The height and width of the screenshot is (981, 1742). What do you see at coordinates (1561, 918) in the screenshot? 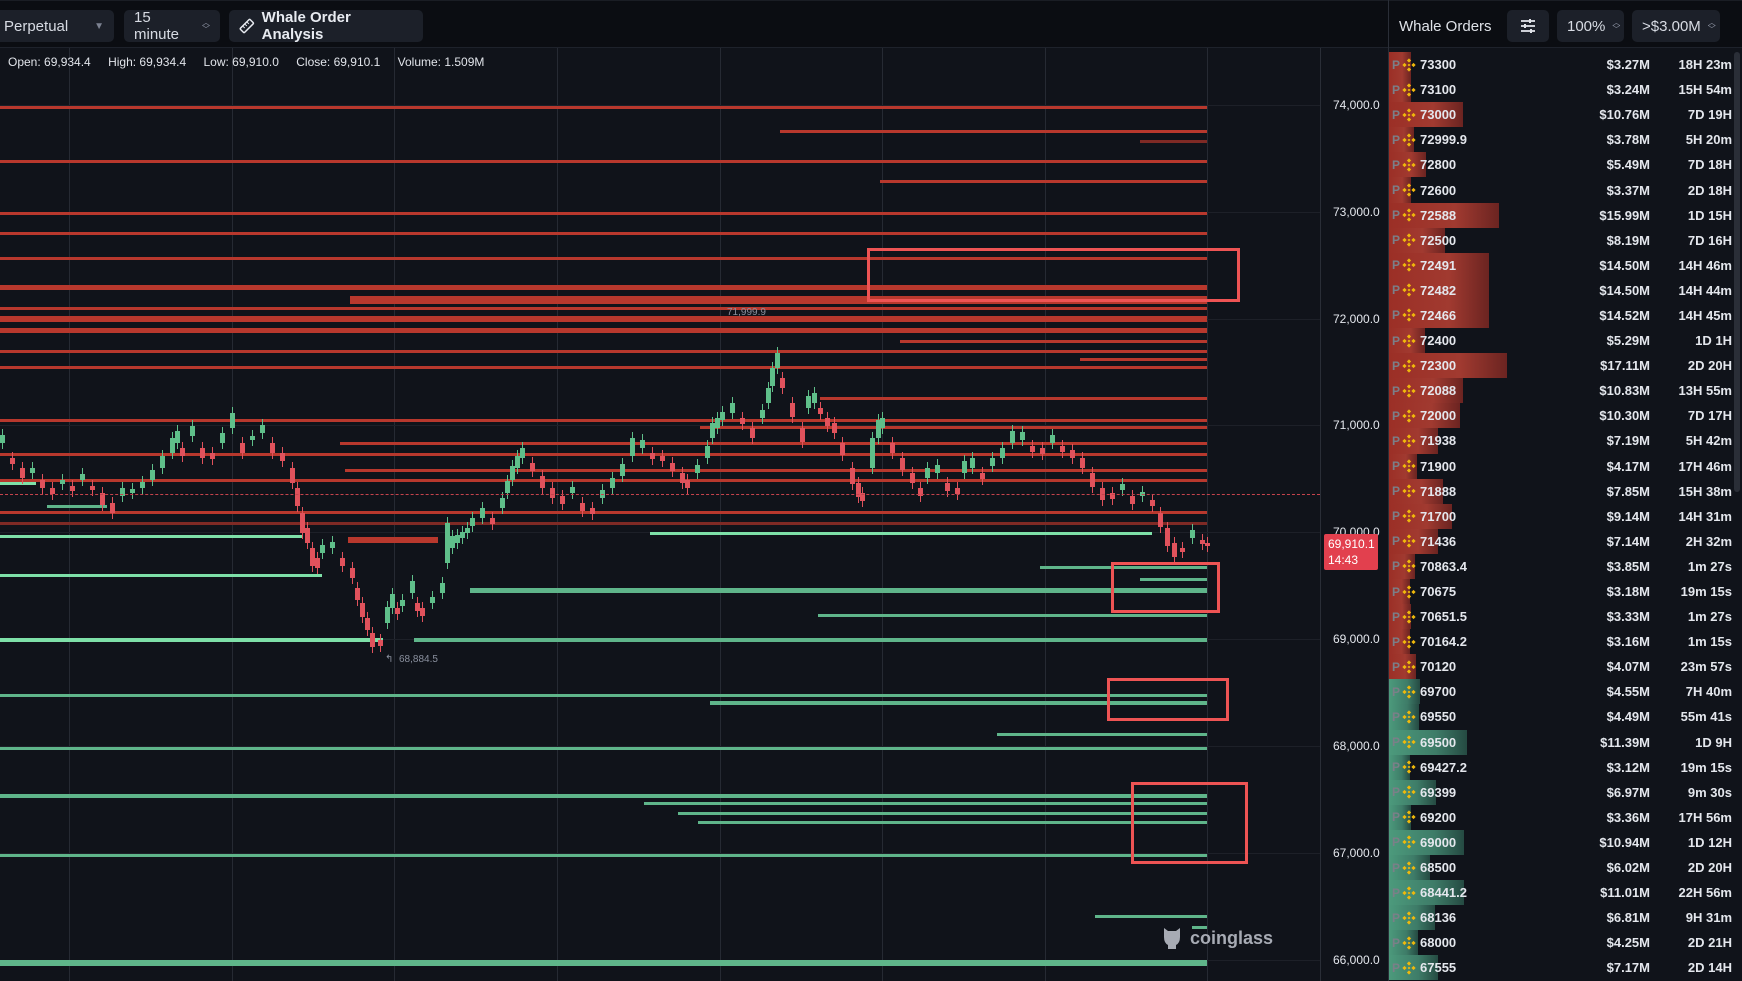
I see `whale-order-row: P 68136 $6.81M 9H 31m` at bounding box center [1561, 918].